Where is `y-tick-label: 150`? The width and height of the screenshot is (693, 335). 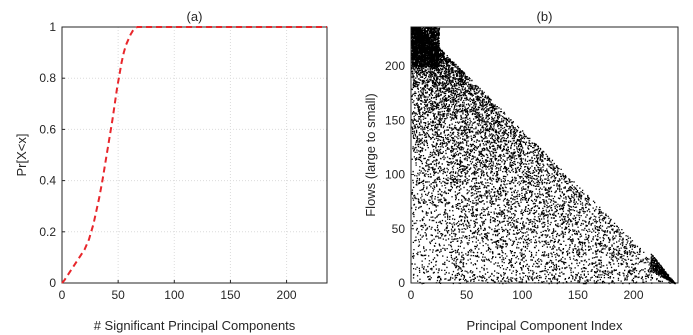 y-tick-label: 150 is located at coordinates (395, 120).